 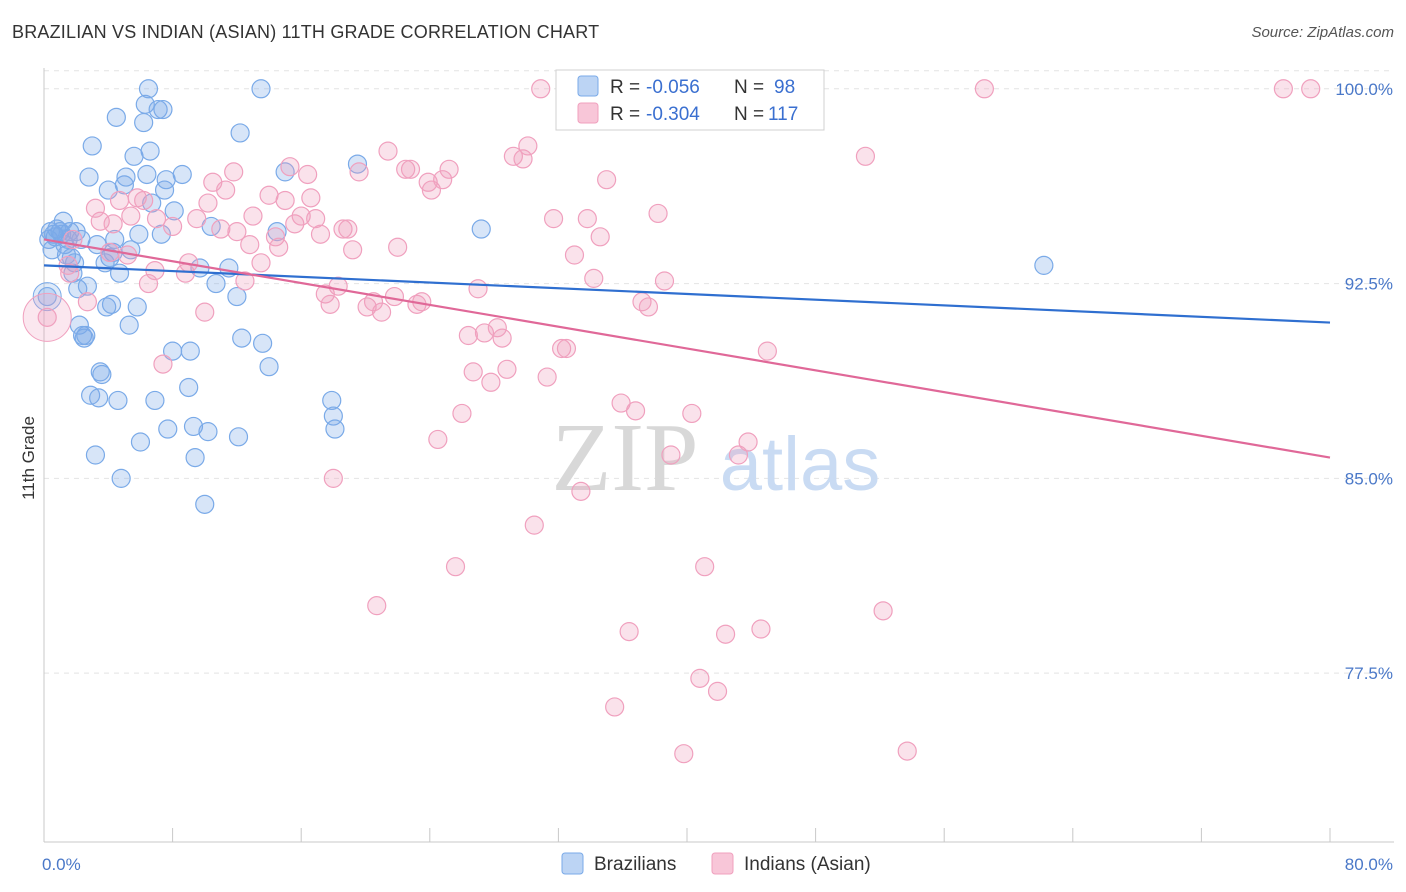 I want to click on watermark-zip: ZIP, so click(x=625, y=458).